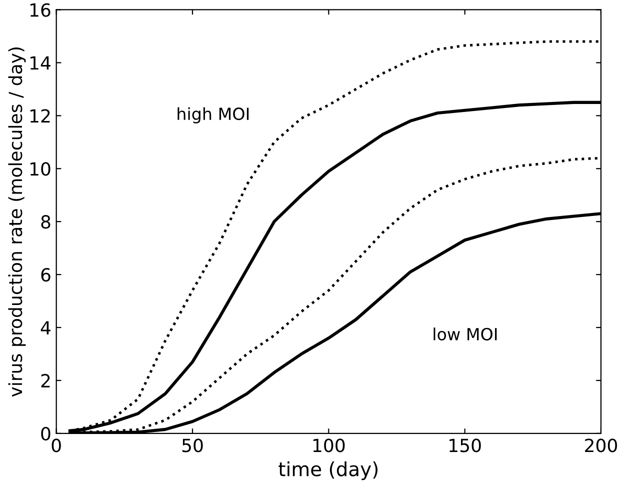 The height and width of the screenshot is (487, 626). Describe the element at coordinates (45, 222) in the screenshot. I see `y-tick-label: 8` at that location.